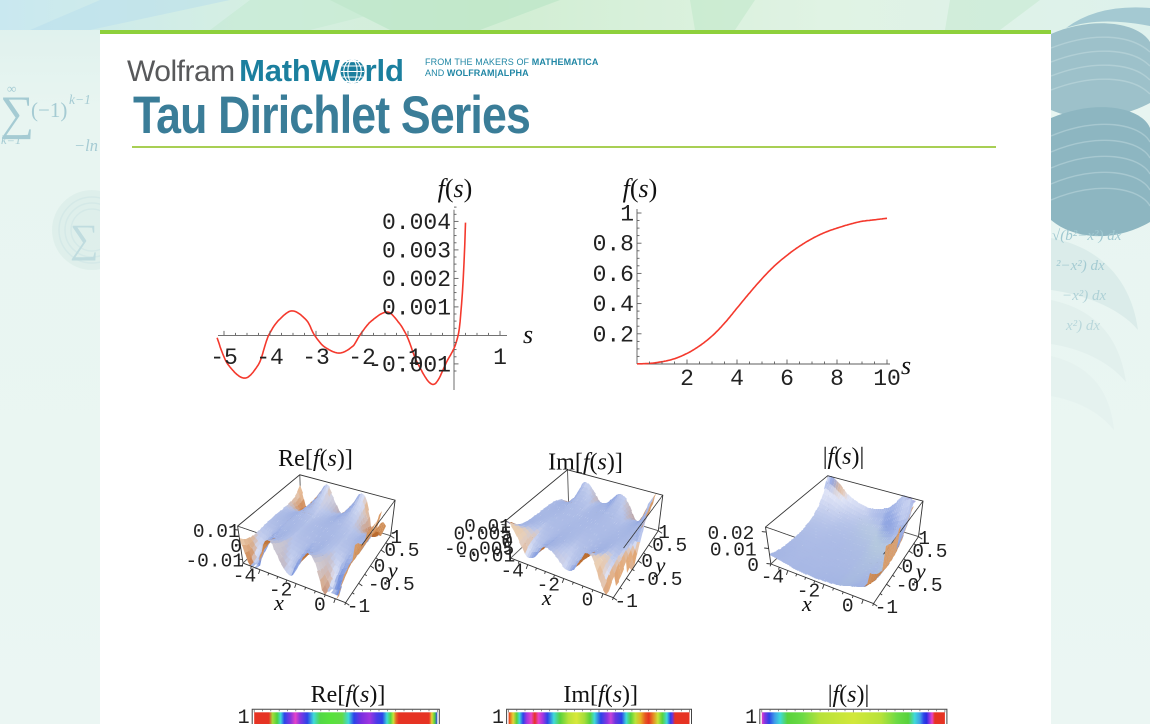 This screenshot has height=724, width=1150. What do you see at coordinates (80, 99) in the screenshot?
I see `svg-text: k−1` at bounding box center [80, 99].